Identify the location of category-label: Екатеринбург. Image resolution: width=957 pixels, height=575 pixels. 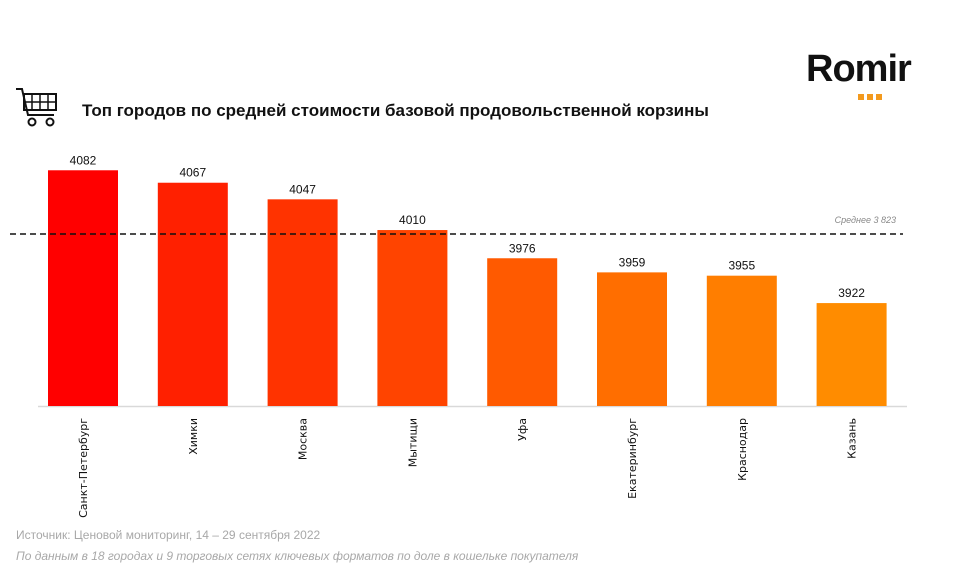
(632, 458).